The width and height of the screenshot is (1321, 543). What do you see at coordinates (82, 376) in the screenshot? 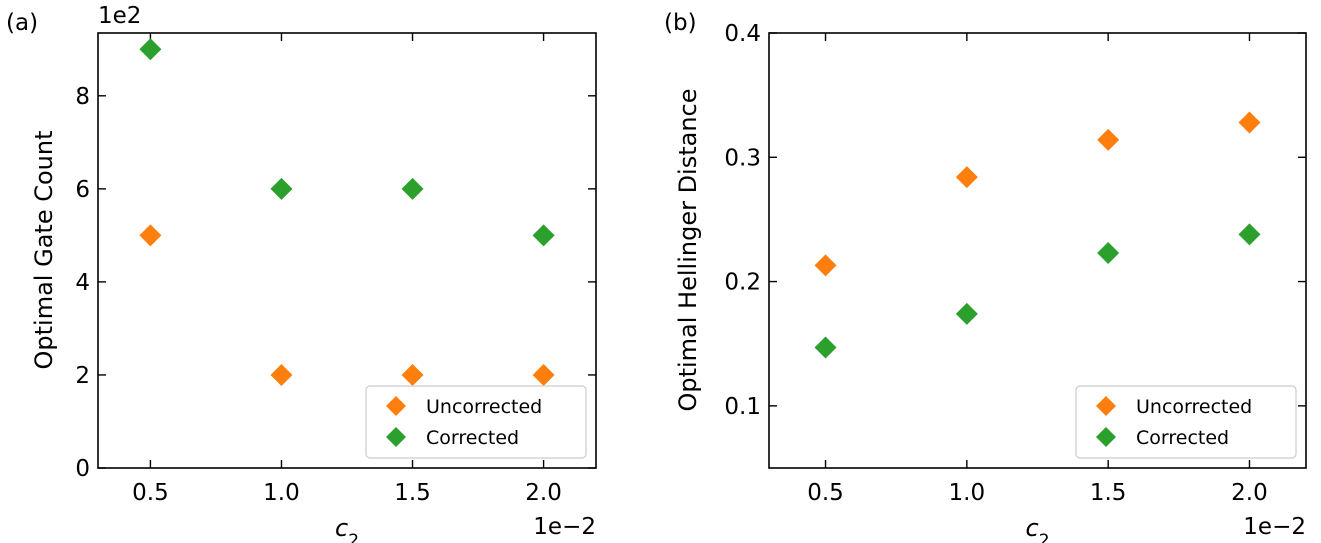
I see `y-tick-label: 2` at bounding box center [82, 376].